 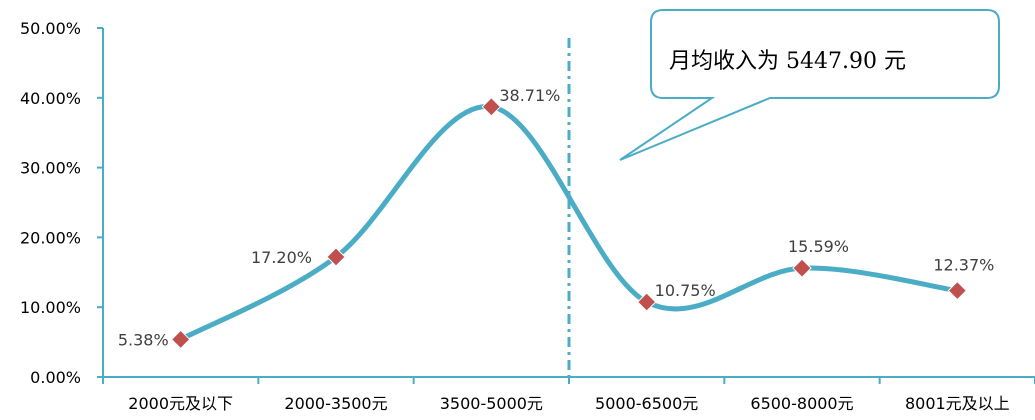 I want to click on y-tick-label: 0.00%, so click(x=55, y=377).